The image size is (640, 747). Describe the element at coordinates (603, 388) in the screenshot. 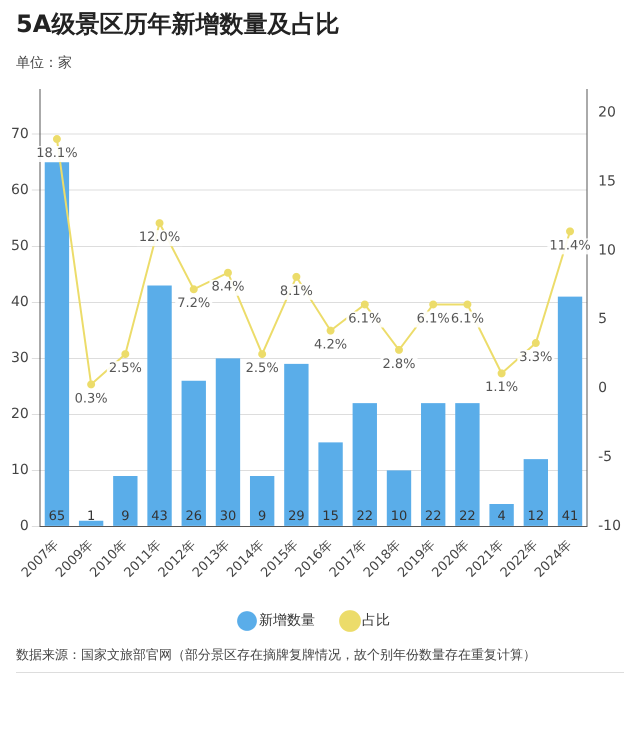

I see `y2-tick-label: 0` at that location.